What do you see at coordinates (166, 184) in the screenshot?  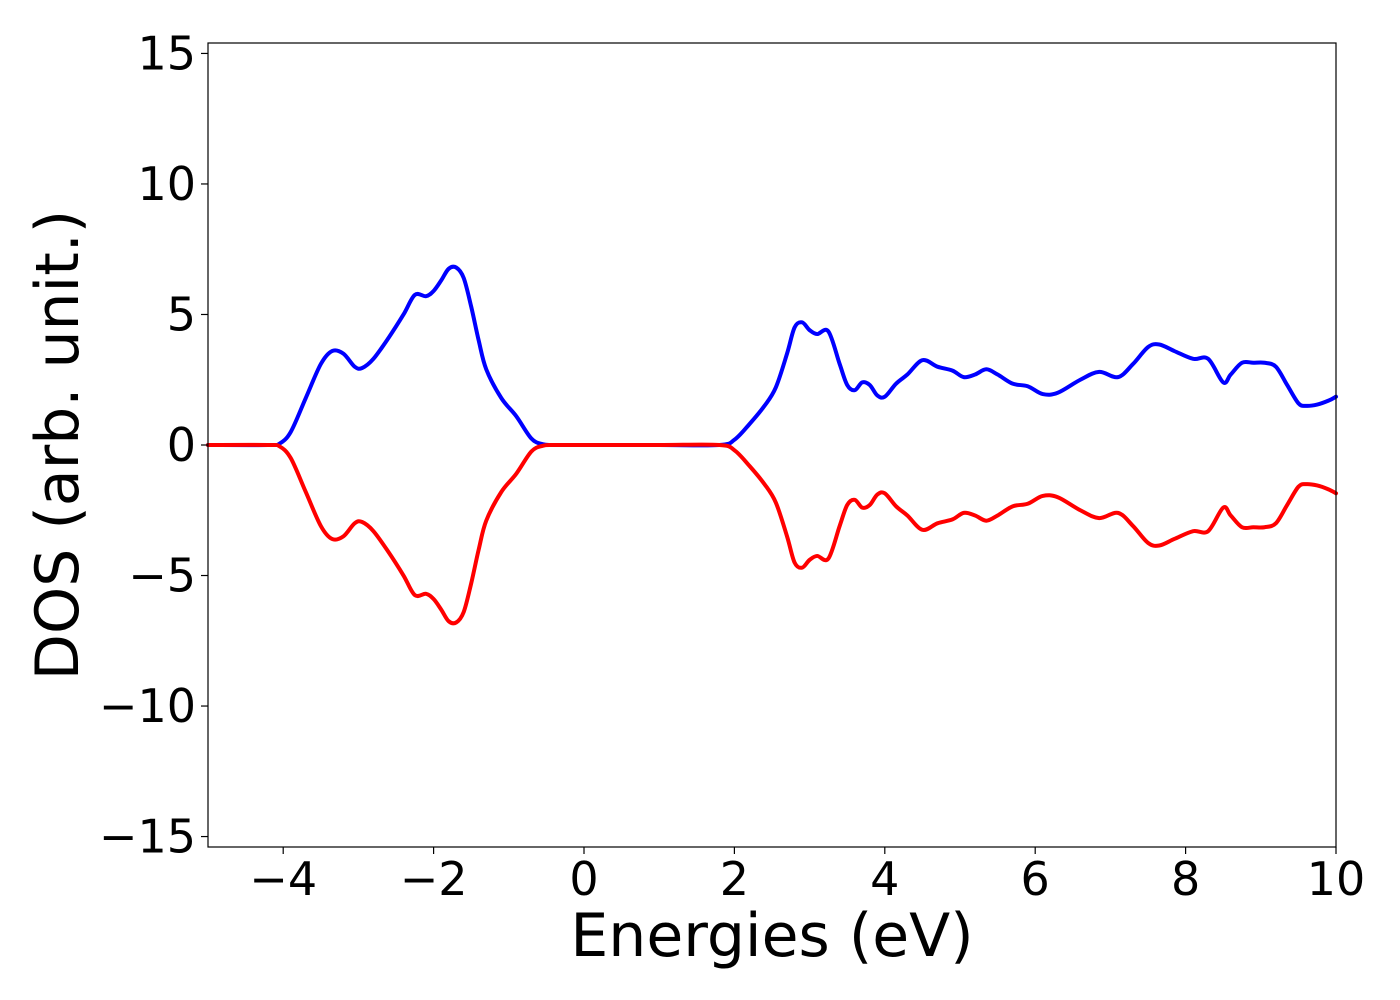 I see `y-tick-label: 10` at bounding box center [166, 184].